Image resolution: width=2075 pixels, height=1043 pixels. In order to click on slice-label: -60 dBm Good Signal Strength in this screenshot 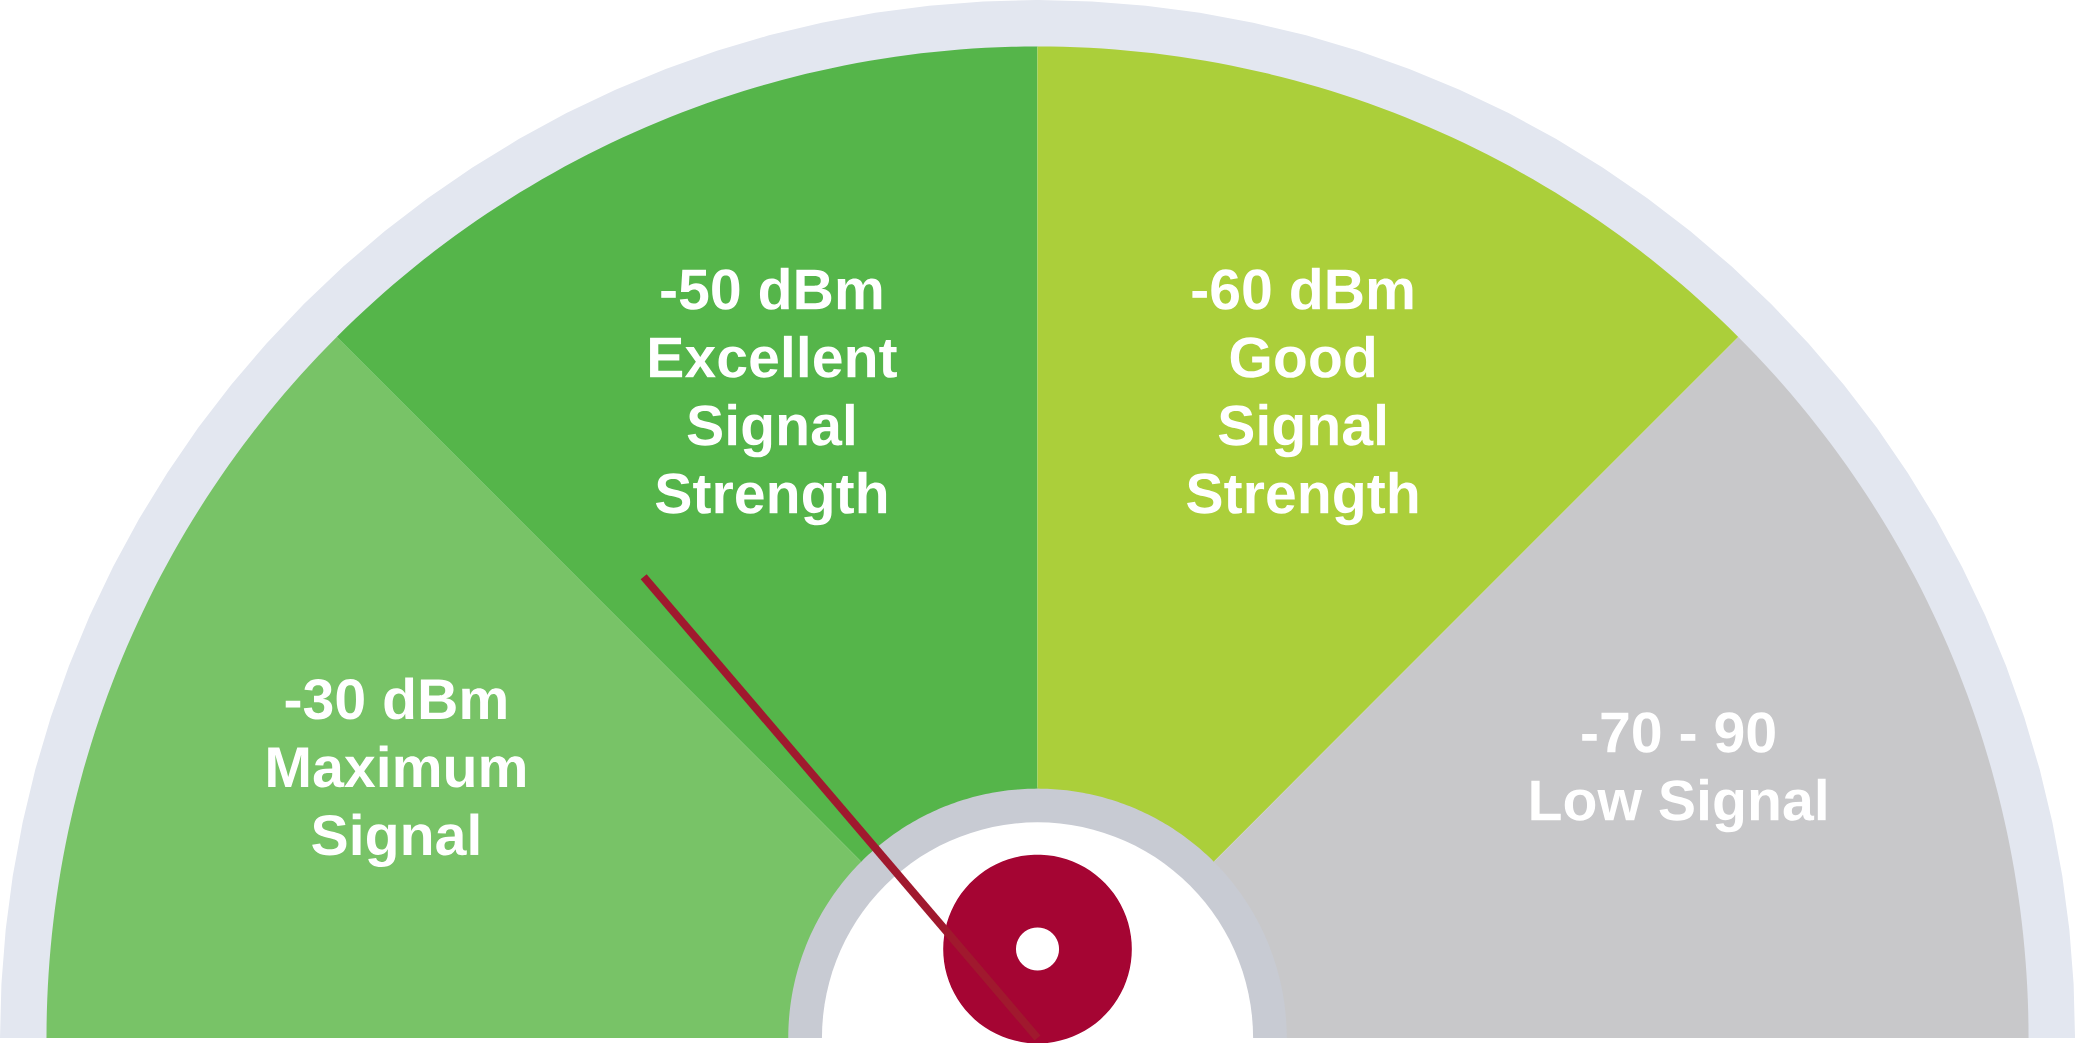, I will do `click(1302, 396)`.